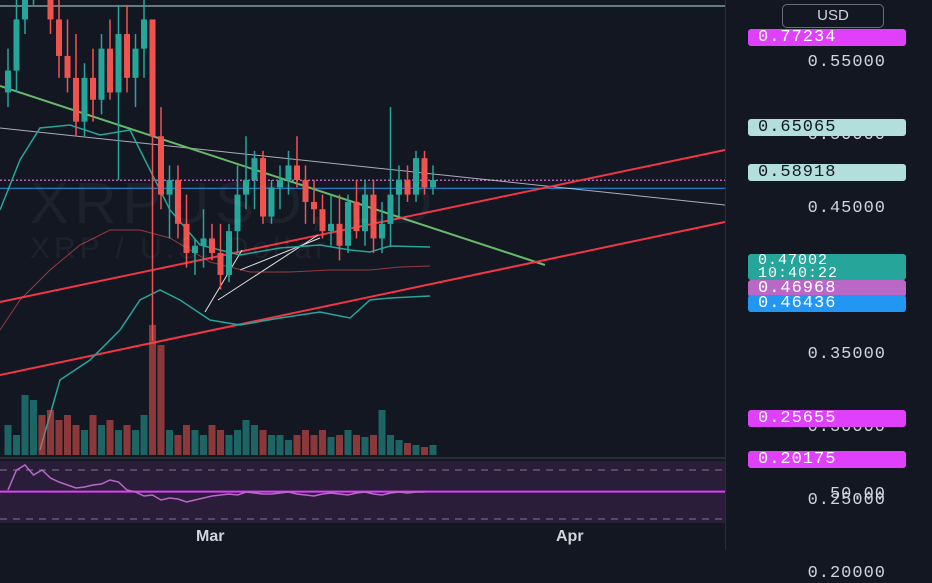 This screenshot has width=932, height=583. I want to click on price-tag: 0.65065, so click(827, 127).